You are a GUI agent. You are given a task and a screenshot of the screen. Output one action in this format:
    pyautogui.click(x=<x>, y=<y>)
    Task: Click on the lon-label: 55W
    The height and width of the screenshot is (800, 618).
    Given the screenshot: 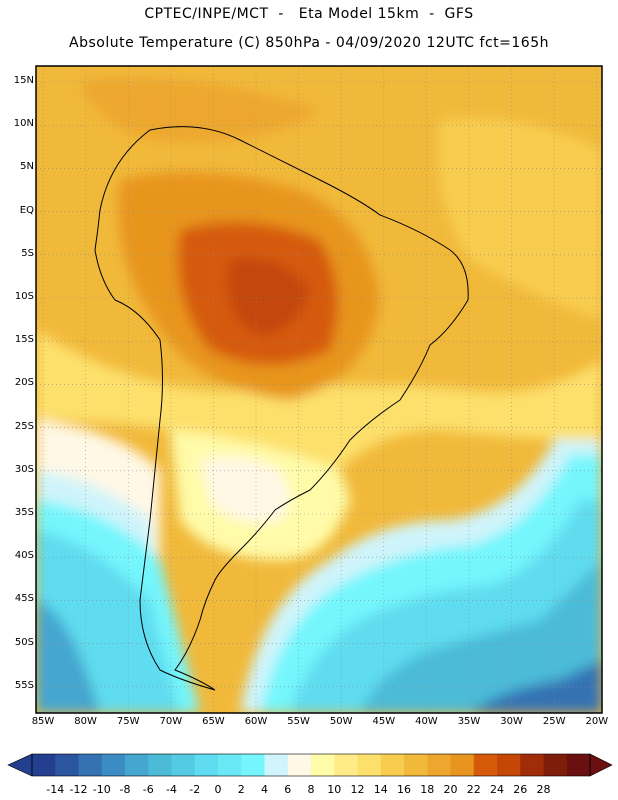 What is the action you would take?
    pyautogui.click(x=298, y=721)
    